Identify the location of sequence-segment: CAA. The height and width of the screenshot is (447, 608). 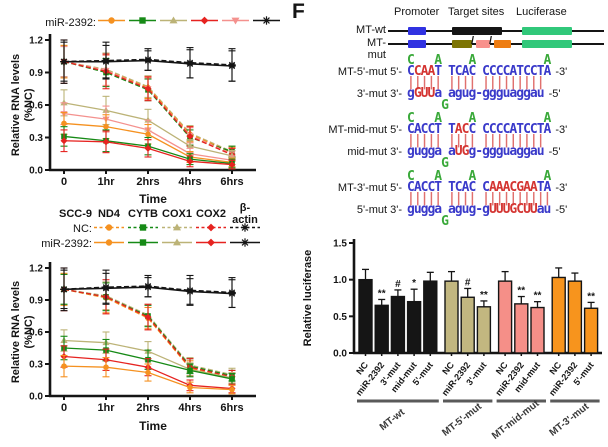
(424, 71).